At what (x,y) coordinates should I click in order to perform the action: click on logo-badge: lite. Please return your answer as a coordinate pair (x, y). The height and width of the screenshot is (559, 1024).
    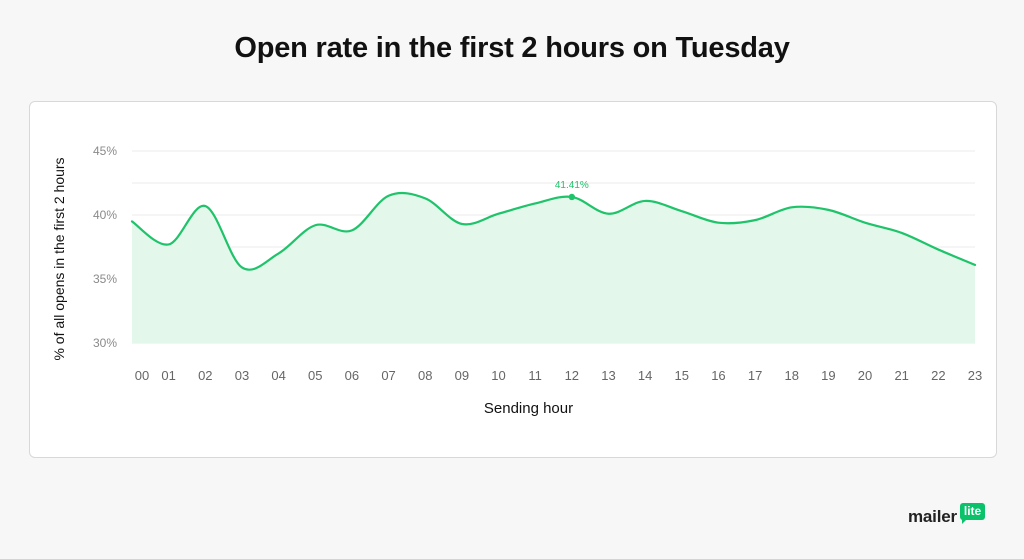
    Looking at the image, I should click on (972, 513).